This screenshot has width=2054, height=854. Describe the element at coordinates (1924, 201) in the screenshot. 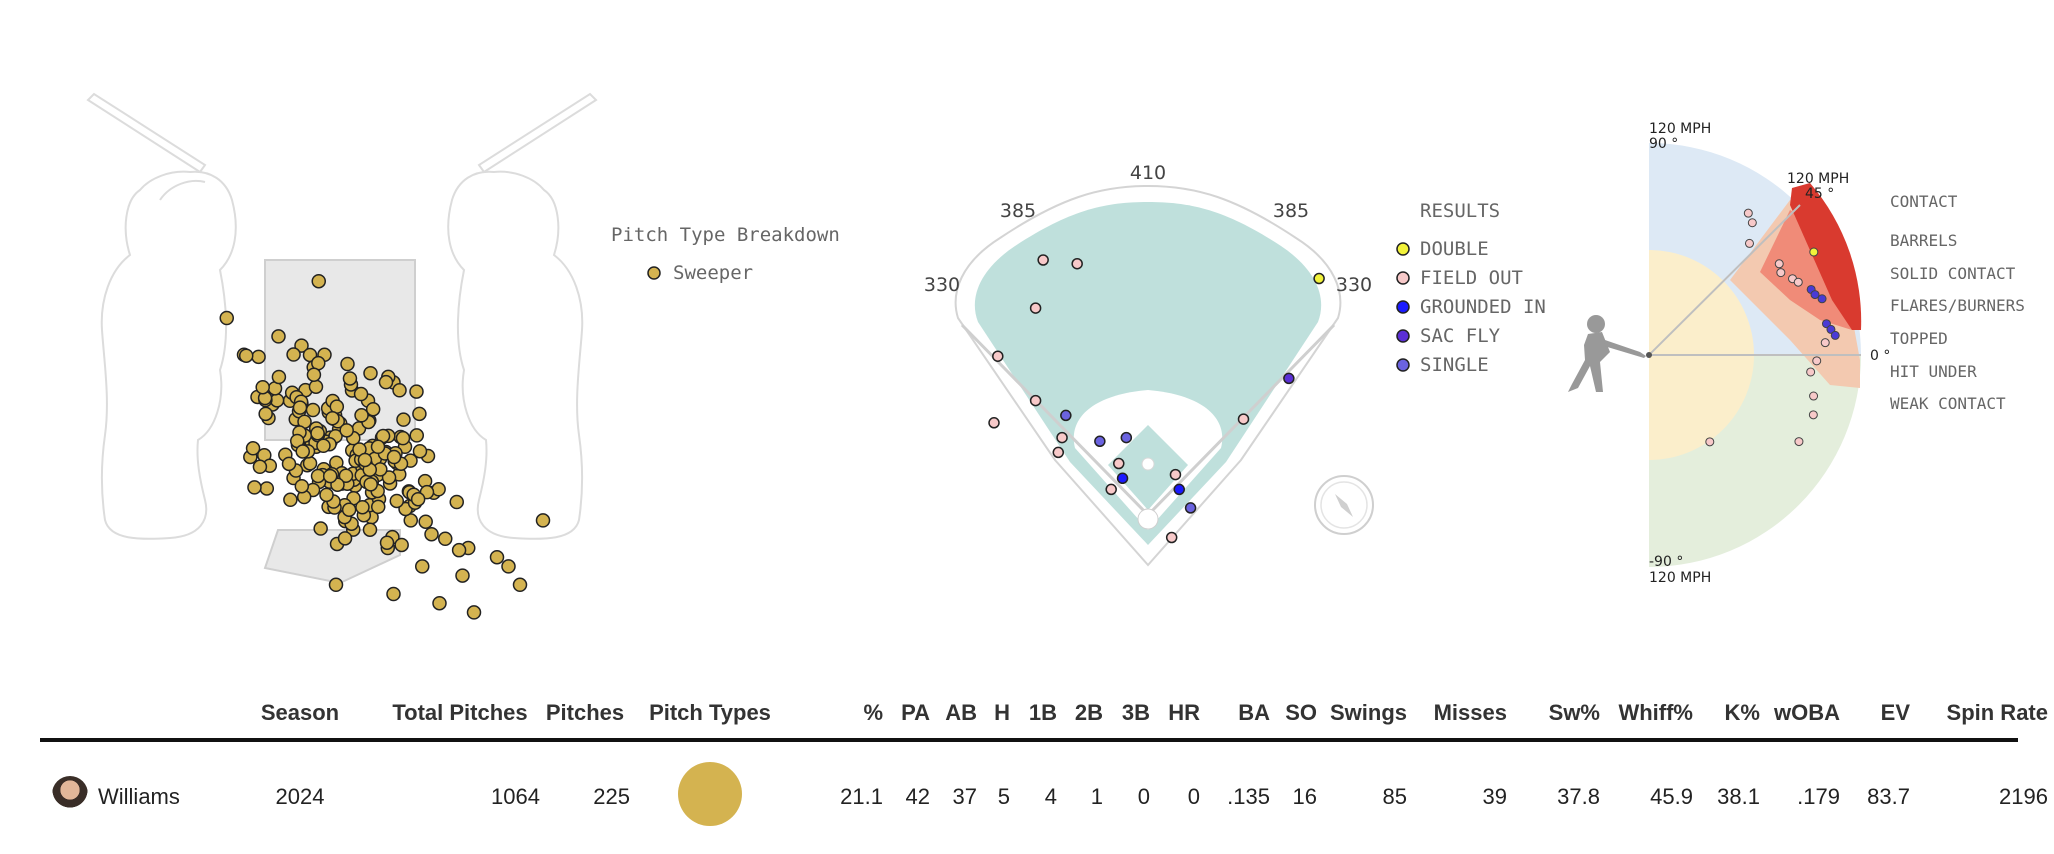

I see `contact-label: CONTACT` at that location.